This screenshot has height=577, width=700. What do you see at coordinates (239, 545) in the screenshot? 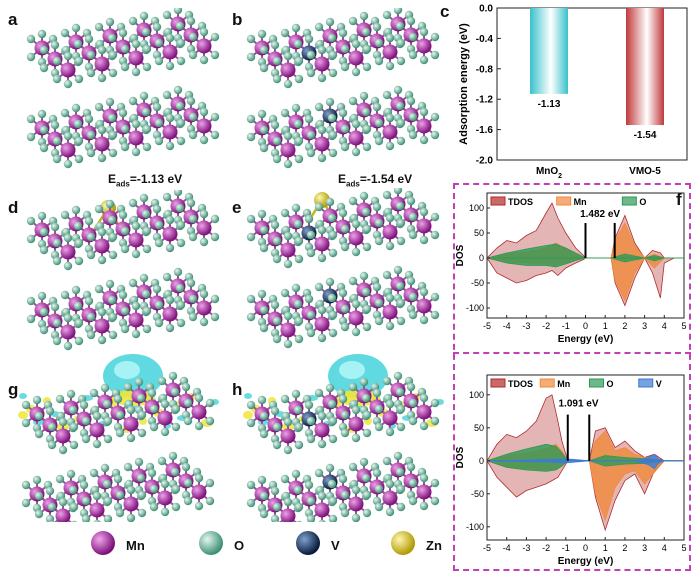
I see `legend-label-o: O` at bounding box center [239, 545].